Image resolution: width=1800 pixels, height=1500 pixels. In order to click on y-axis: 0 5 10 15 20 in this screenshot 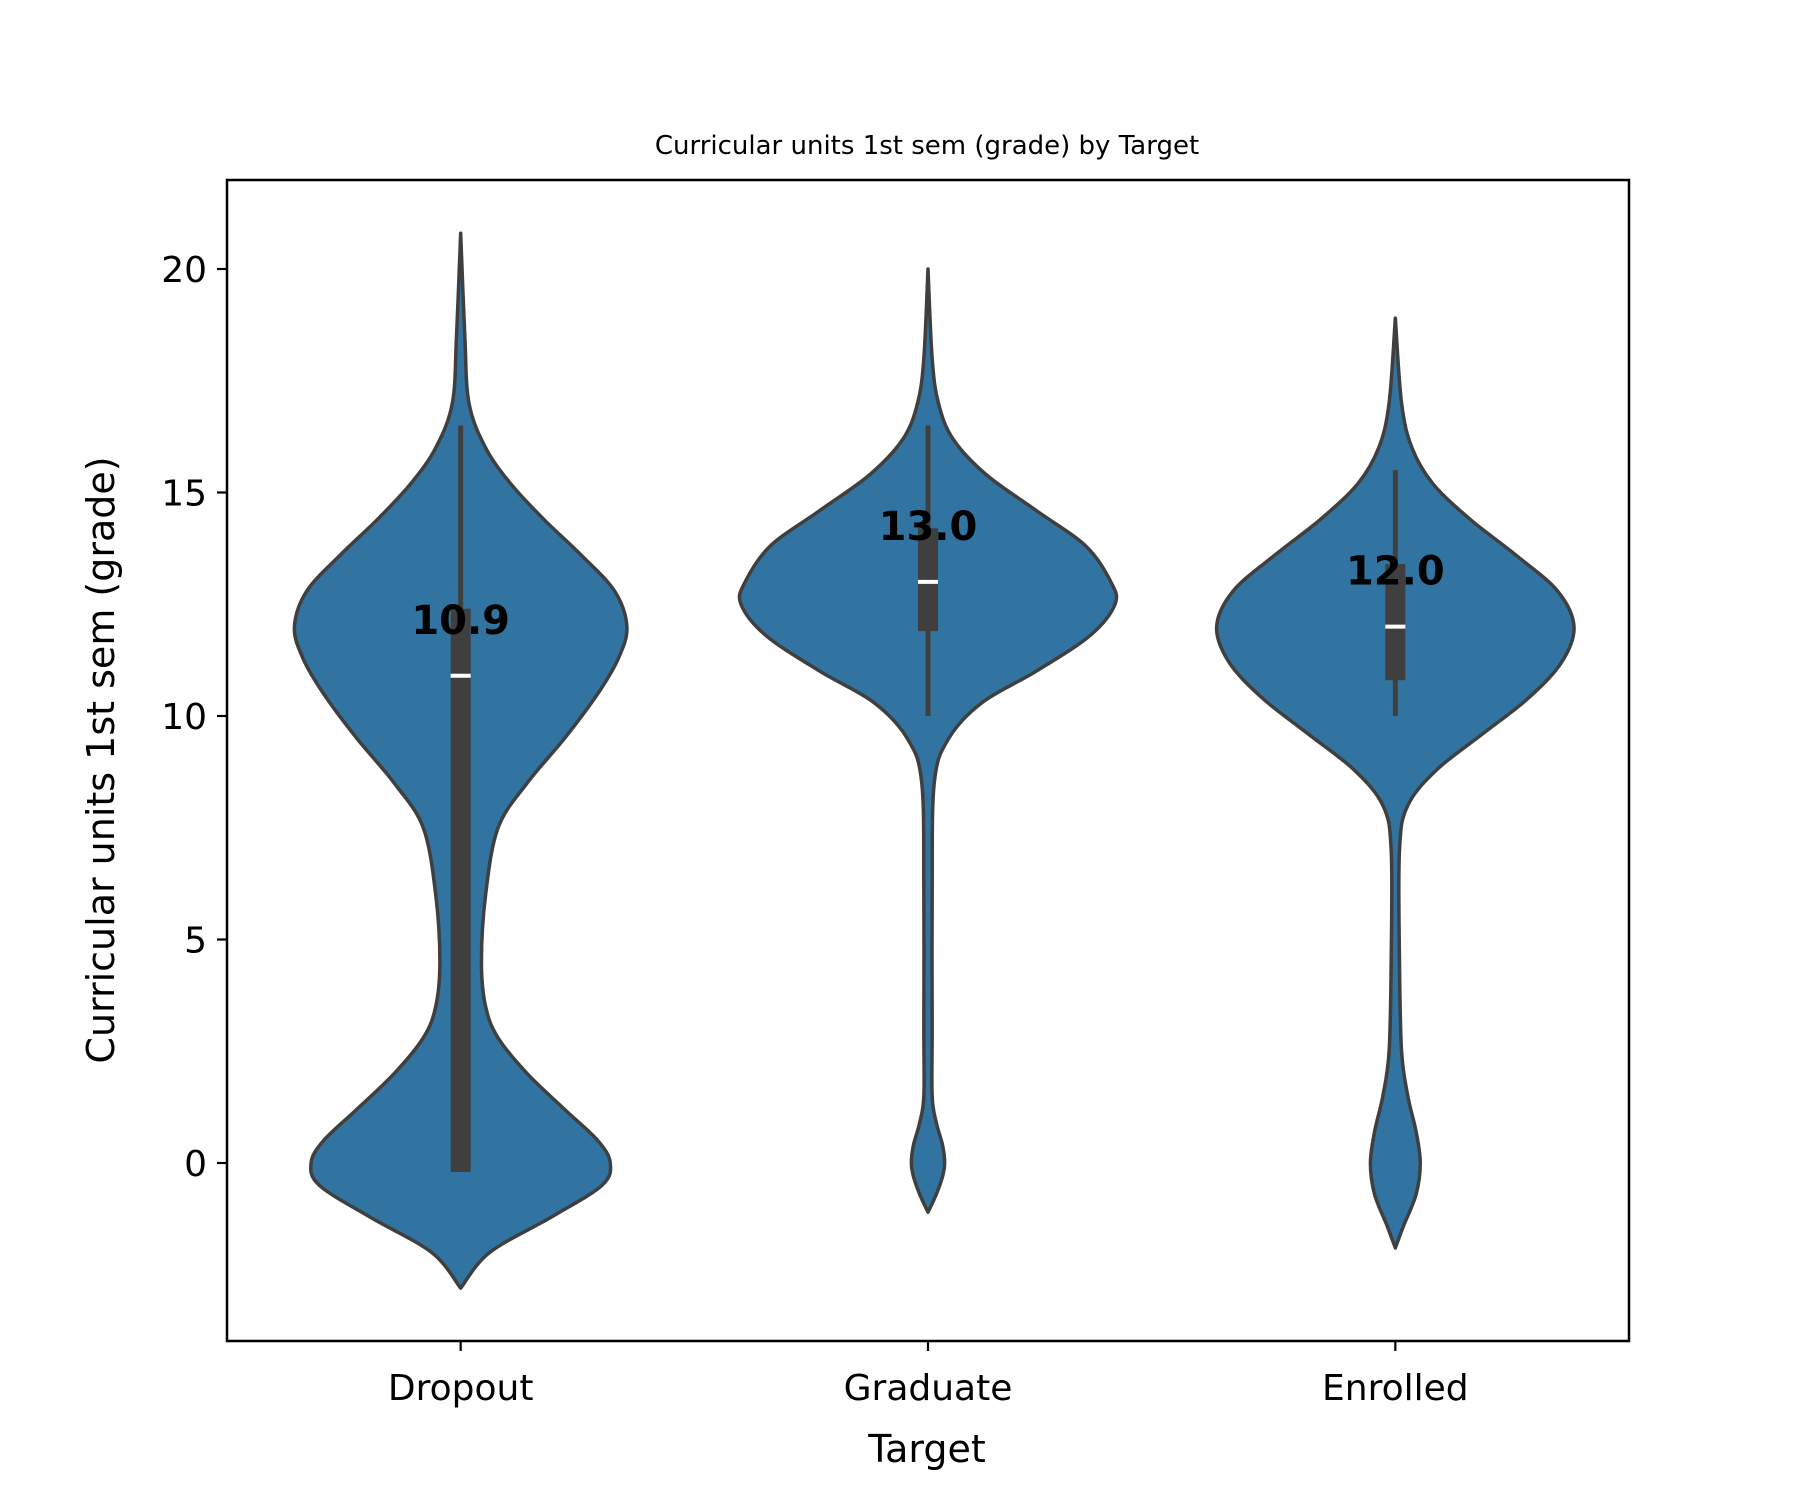, I will do `click(194, 717)`.